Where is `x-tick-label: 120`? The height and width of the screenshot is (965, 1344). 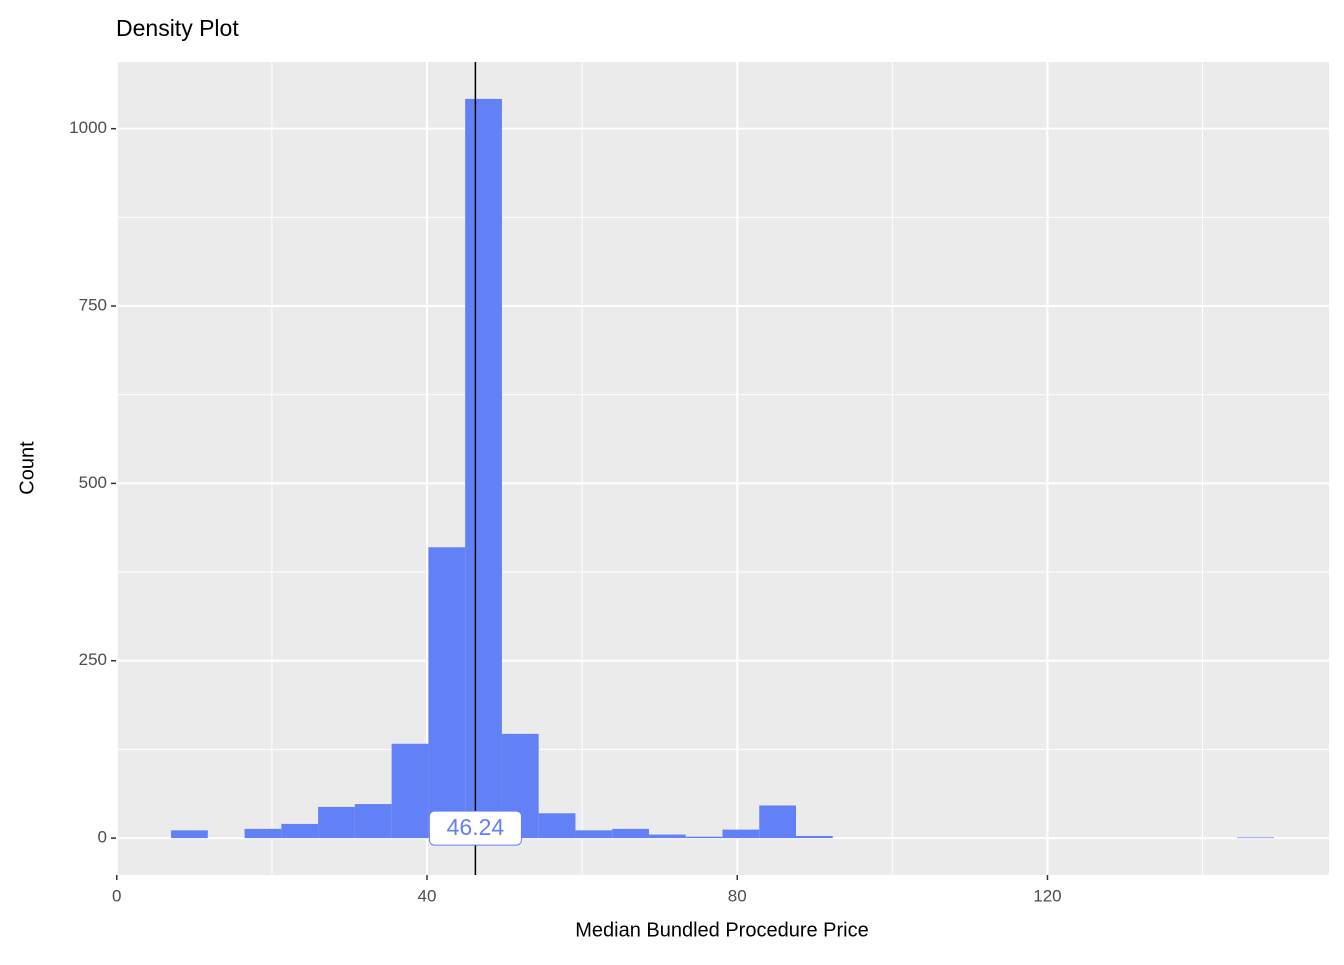 x-tick-label: 120 is located at coordinates (1047, 895).